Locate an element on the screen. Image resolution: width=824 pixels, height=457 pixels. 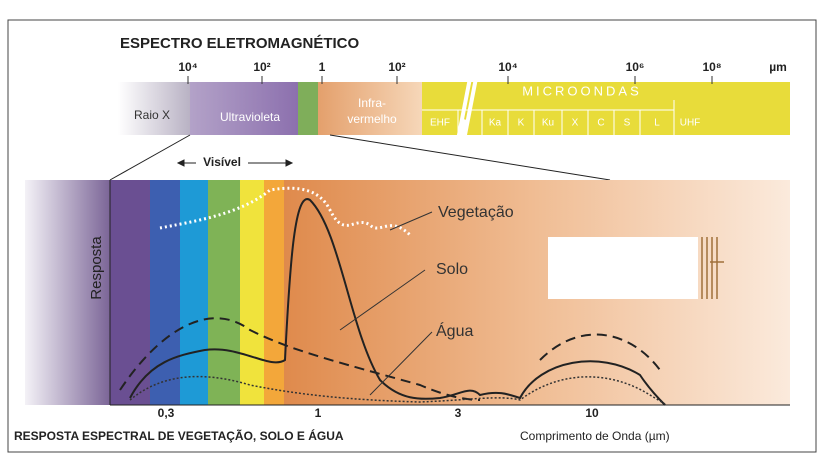
mw-band: Ka is located at coordinates (495, 123).